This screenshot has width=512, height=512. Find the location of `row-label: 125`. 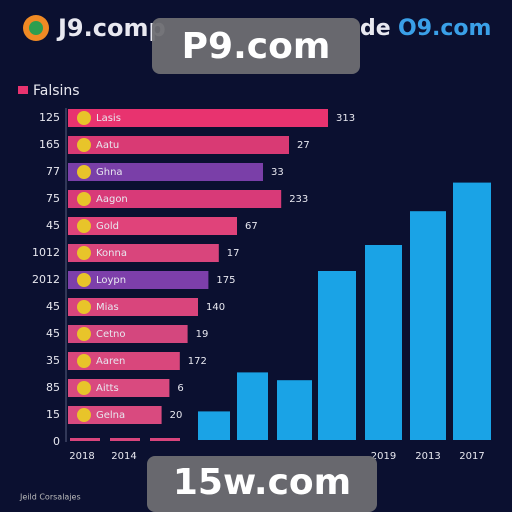

row-label: 125 is located at coordinates (49, 117).